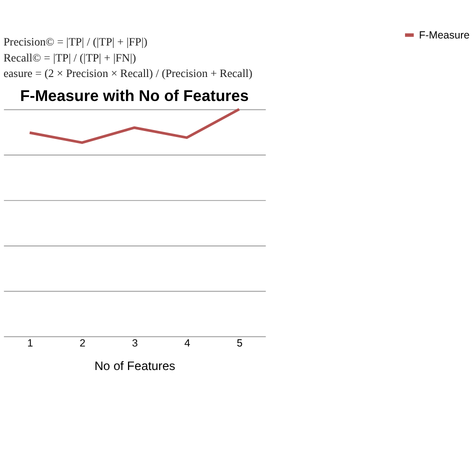 This screenshot has height=474, width=474. I want to click on x-tick-label: 3, so click(135, 344).